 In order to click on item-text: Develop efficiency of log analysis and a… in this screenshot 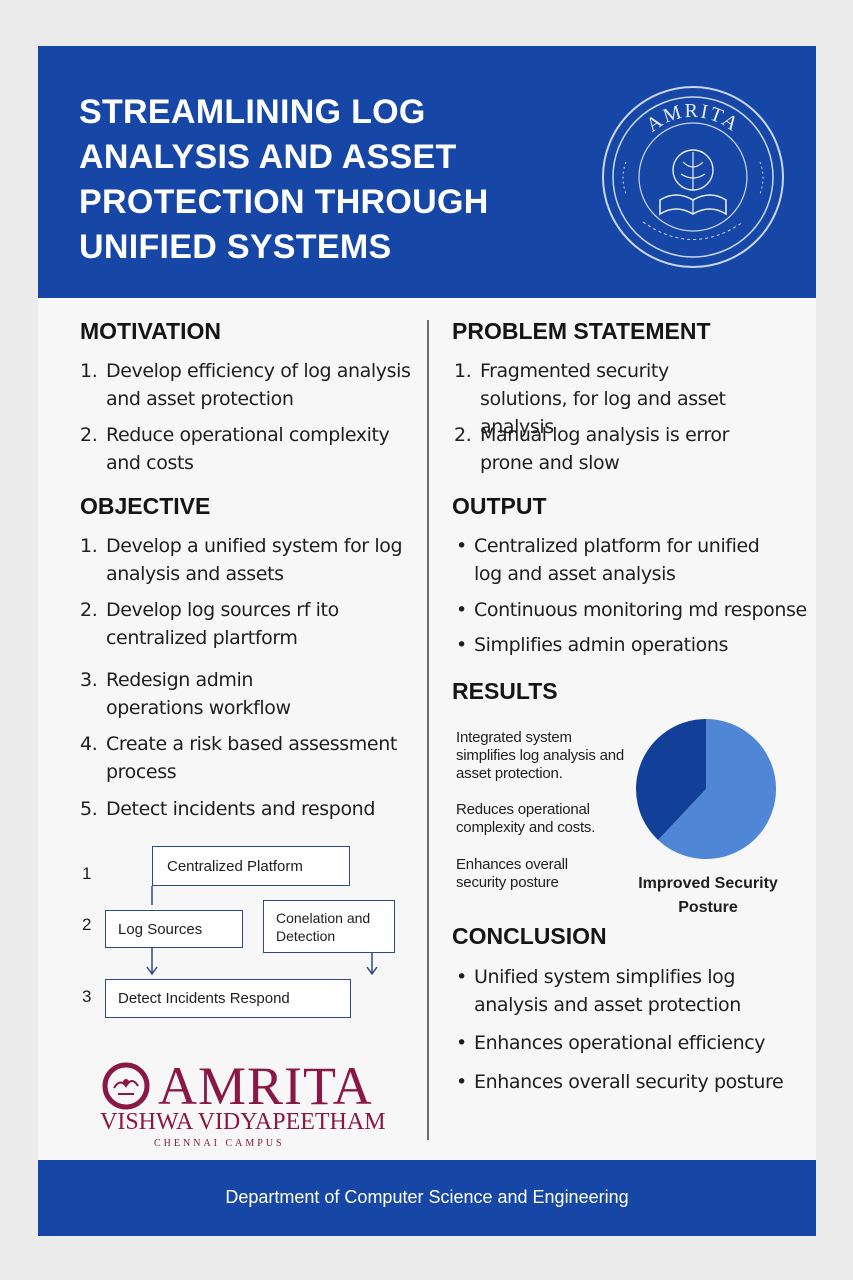, I will do `click(258, 385)`.